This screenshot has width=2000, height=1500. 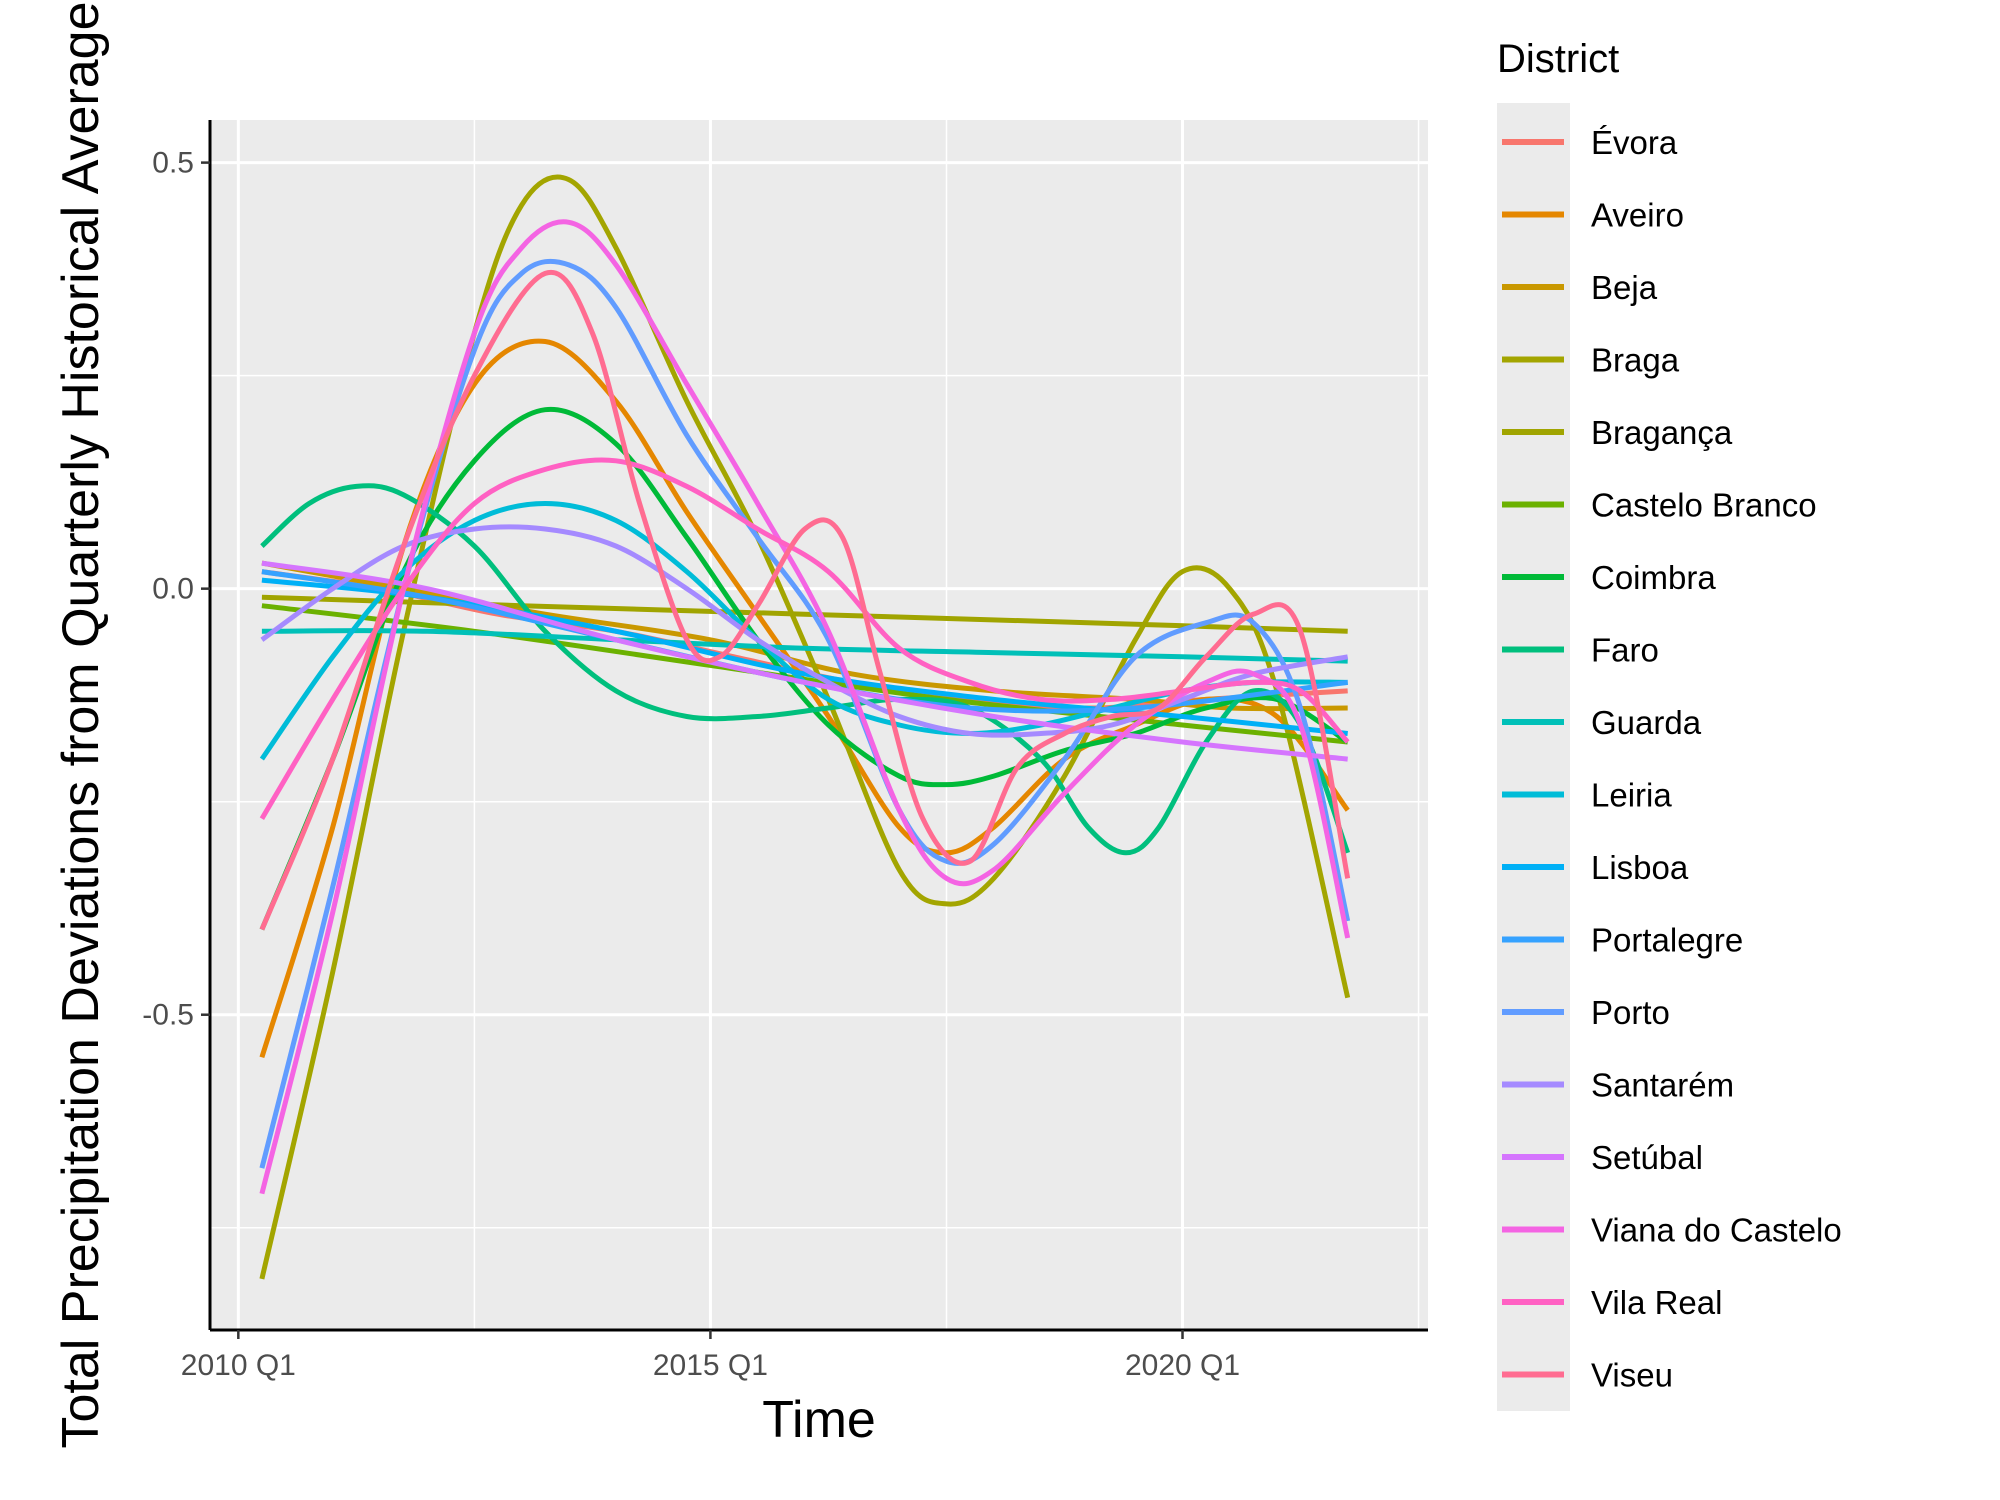 What do you see at coordinates (1716, 1230) in the screenshot?
I see `legend-label-viana-do-castelo: Viana do Castelo` at bounding box center [1716, 1230].